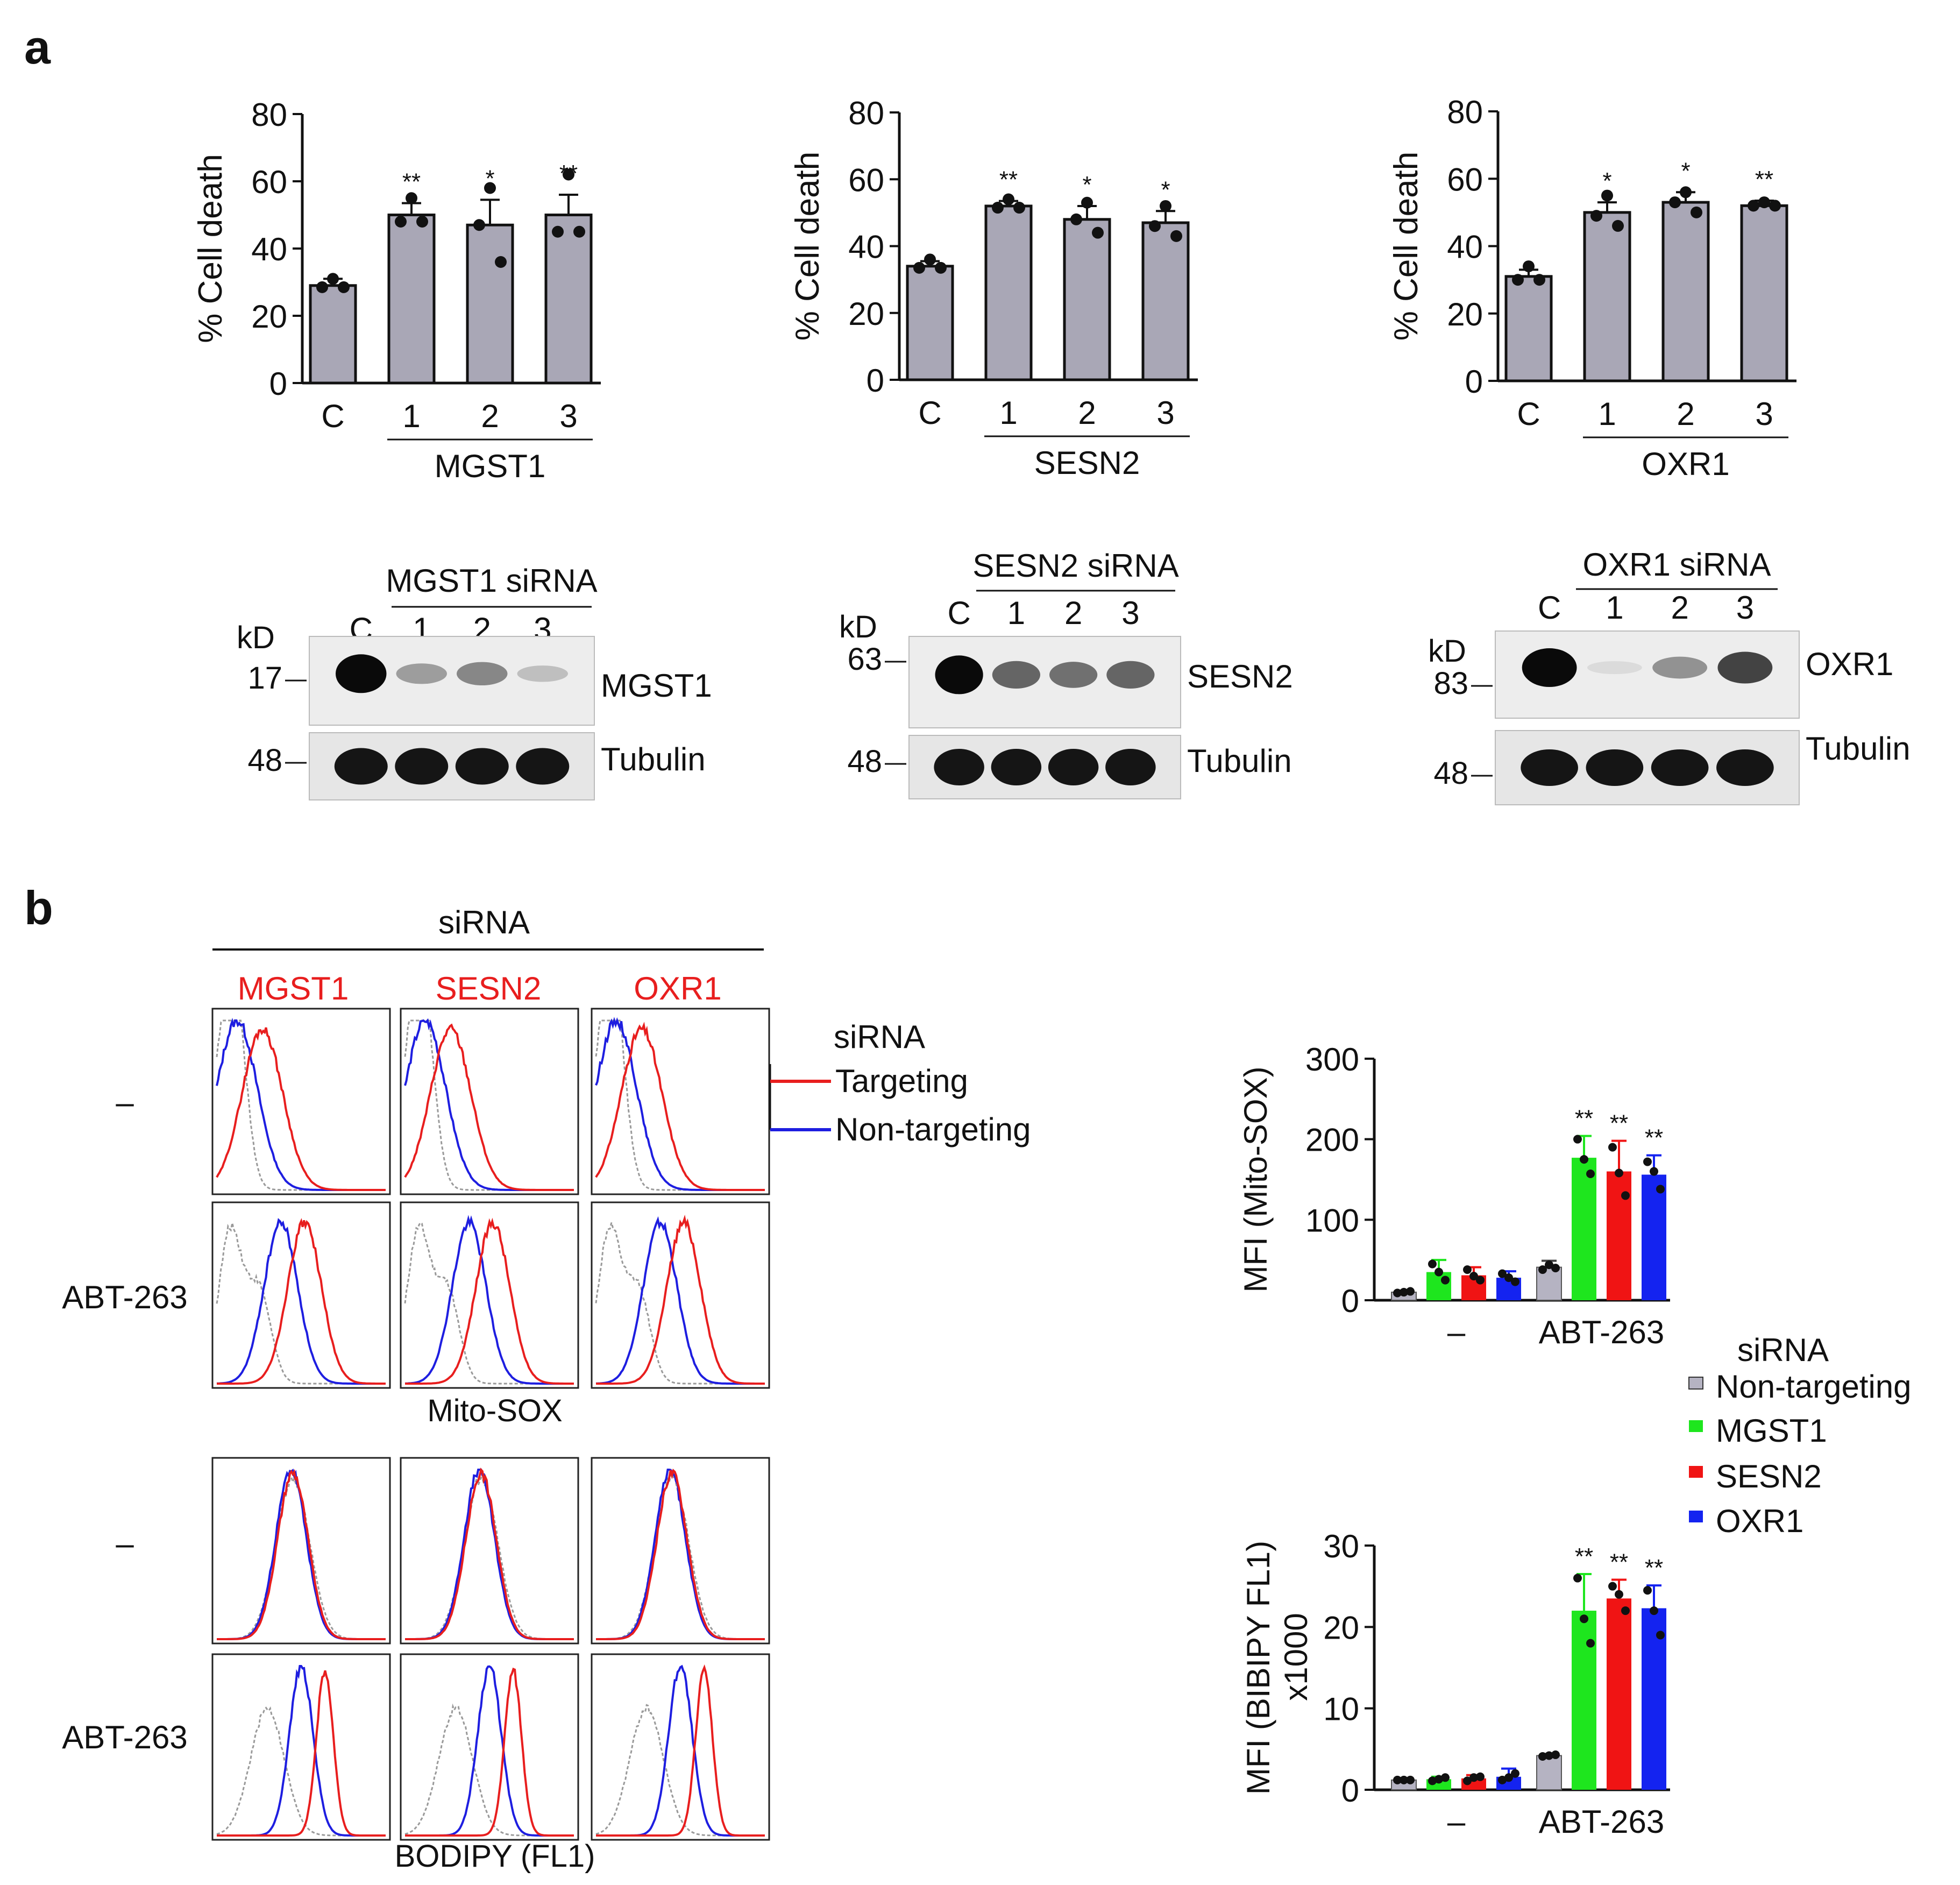  Describe the element at coordinates (490, 178) in the screenshot. I see `significance-marker: *` at that location.